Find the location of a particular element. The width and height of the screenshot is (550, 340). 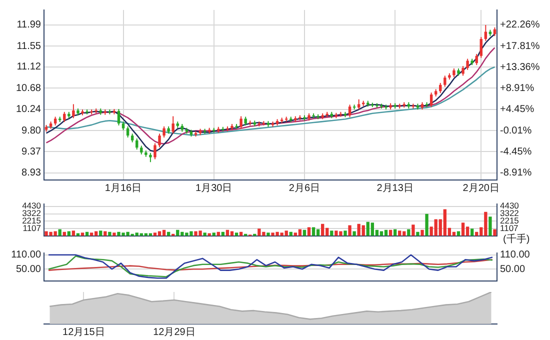

x-tick-label: 12月29日 is located at coordinates (174, 332).